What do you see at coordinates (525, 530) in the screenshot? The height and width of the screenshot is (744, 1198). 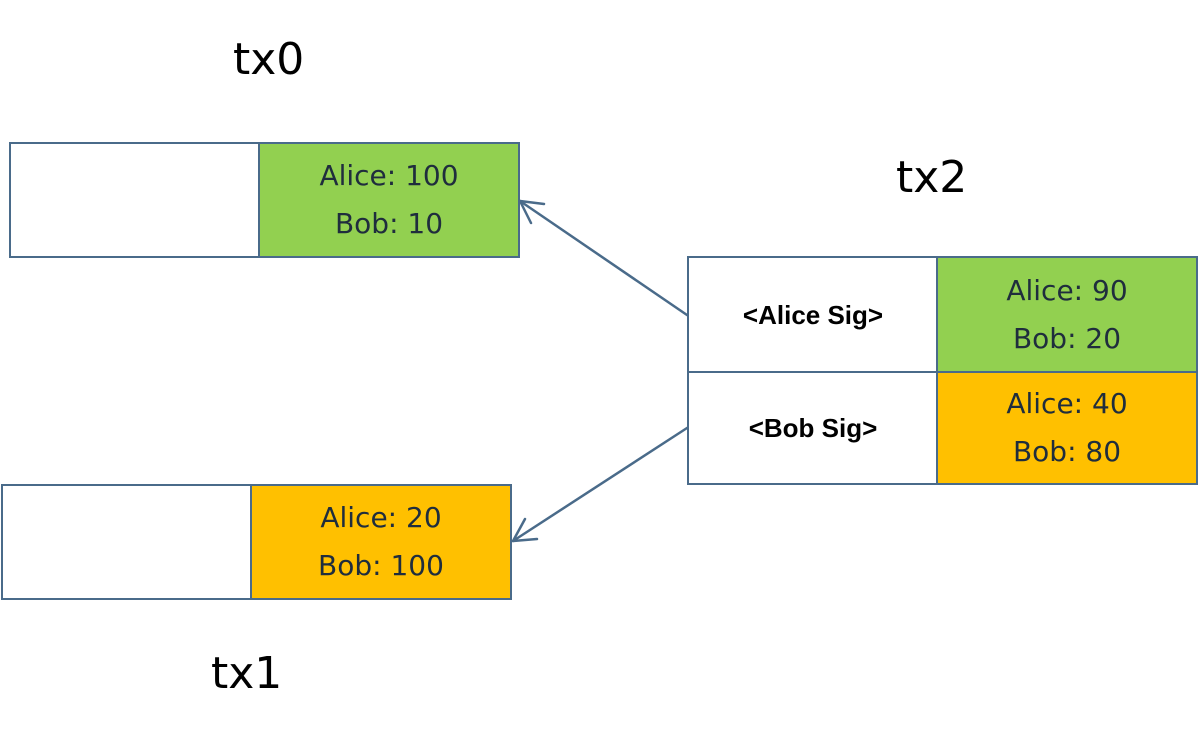 I see `arrow-tx2-to-tx1-head` at bounding box center [525, 530].